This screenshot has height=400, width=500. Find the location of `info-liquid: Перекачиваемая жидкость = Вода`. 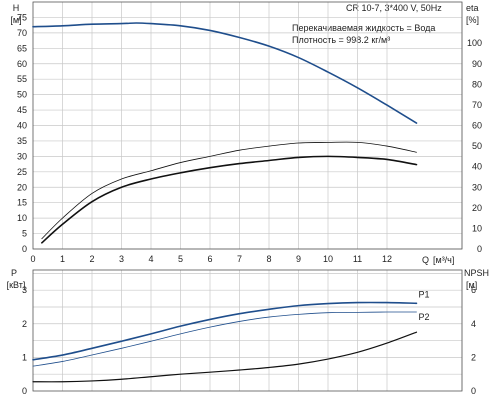

info-liquid: Перекачиваемая жидкость = Вода is located at coordinates (363, 28).